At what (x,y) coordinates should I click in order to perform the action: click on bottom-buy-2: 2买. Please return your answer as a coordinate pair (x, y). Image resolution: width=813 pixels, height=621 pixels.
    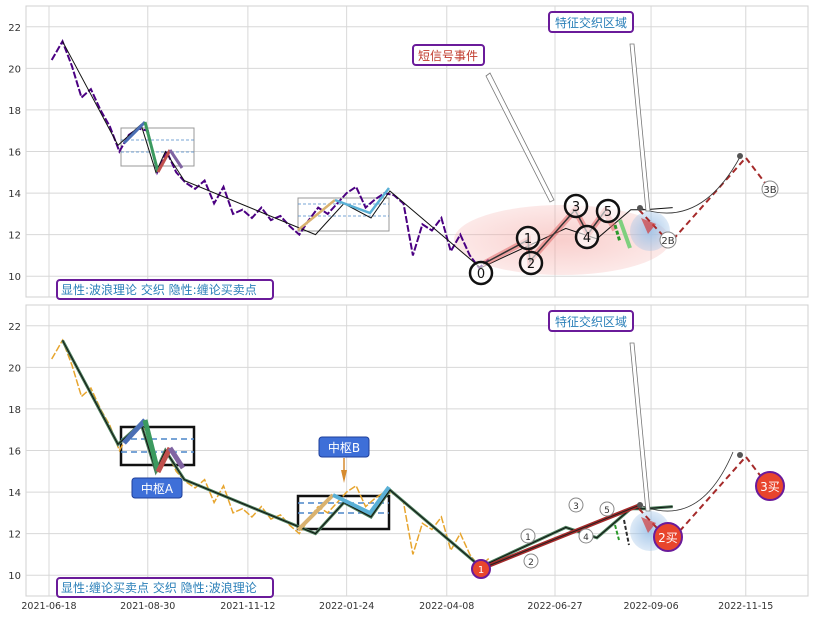
    Looking at the image, I should click on (668, 537).